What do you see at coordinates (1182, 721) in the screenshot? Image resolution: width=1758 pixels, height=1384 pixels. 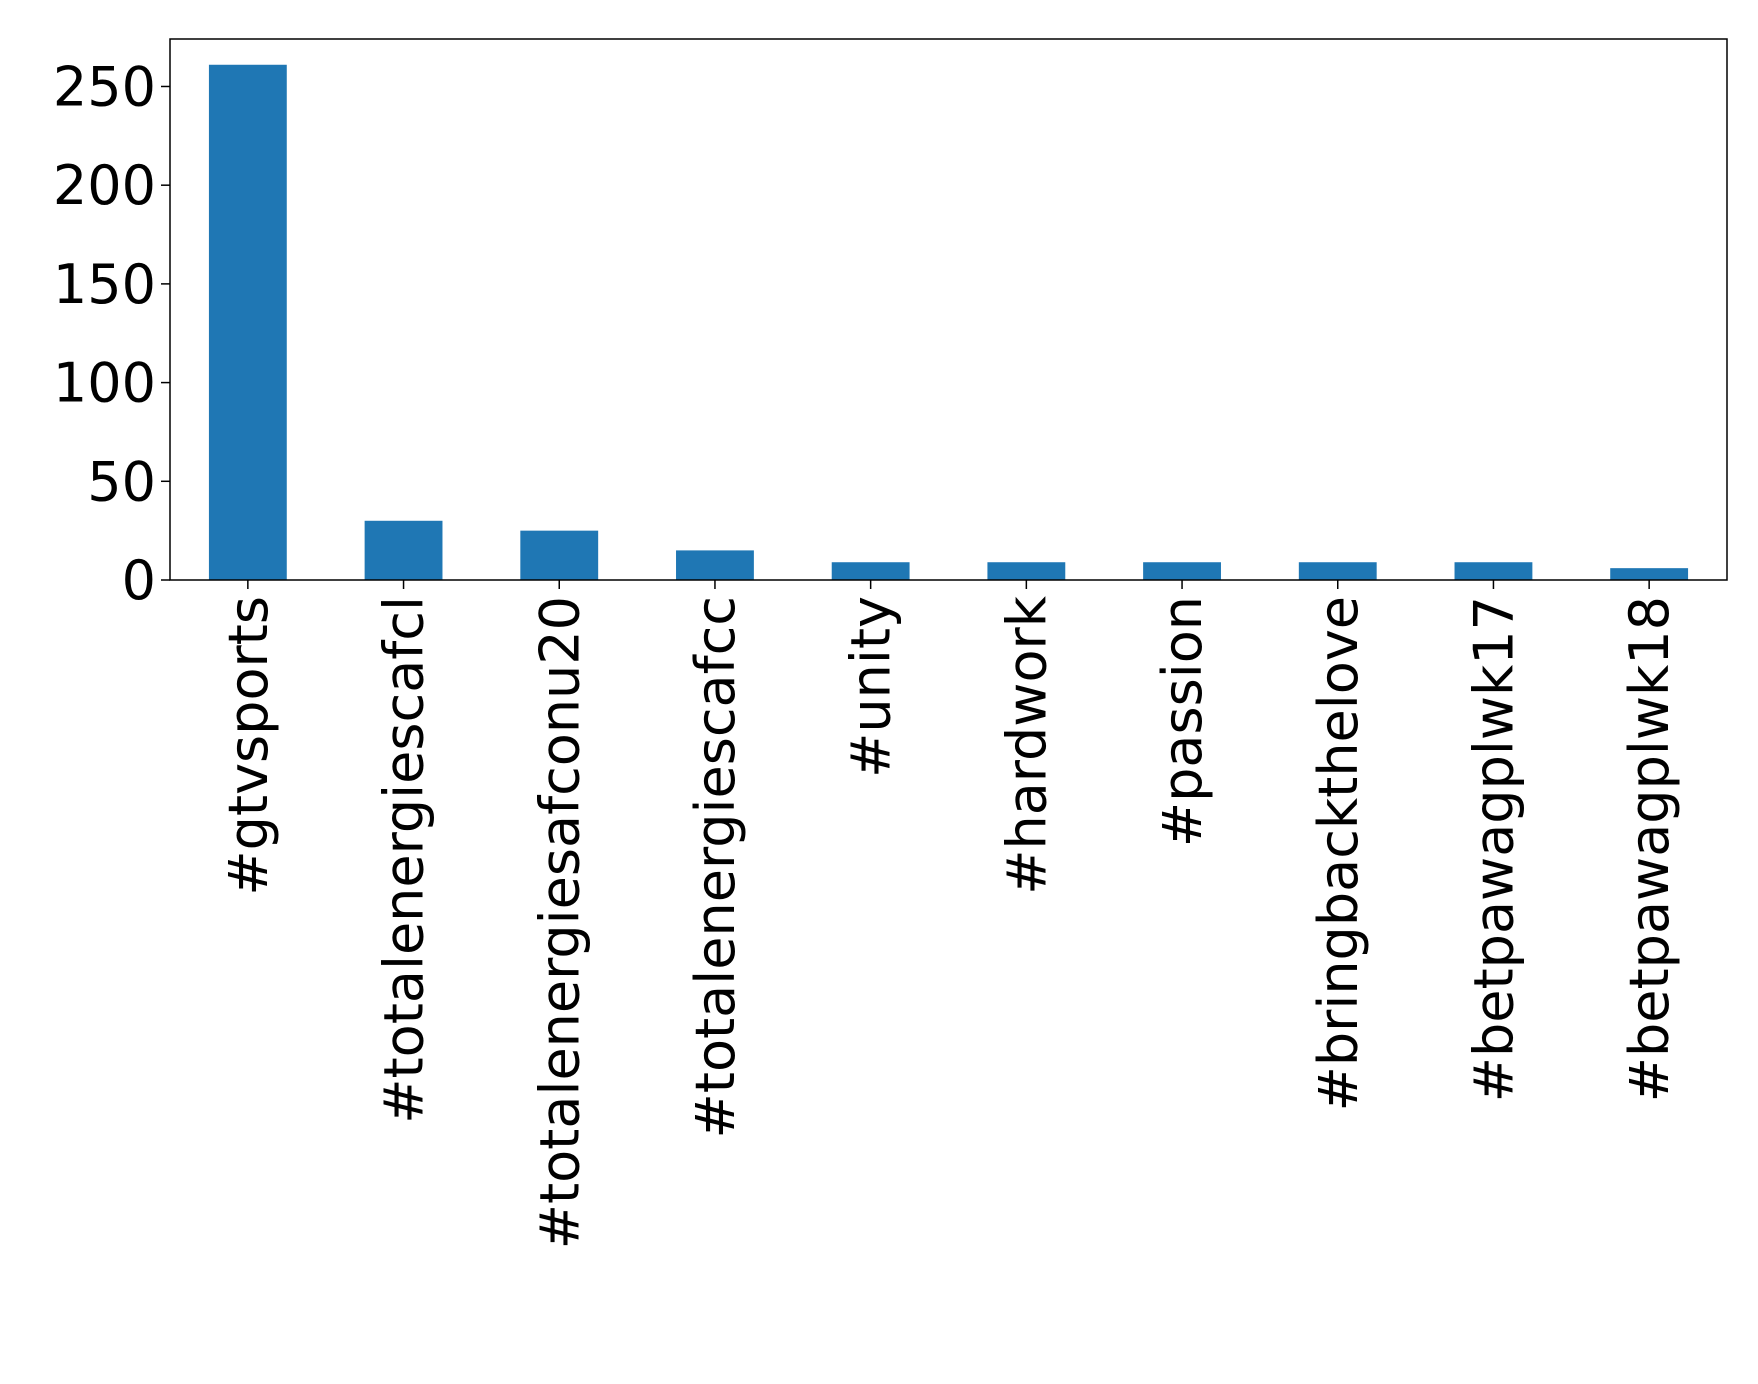 I see `x-tick-label: #passion` at bounding box center [1182, 721].